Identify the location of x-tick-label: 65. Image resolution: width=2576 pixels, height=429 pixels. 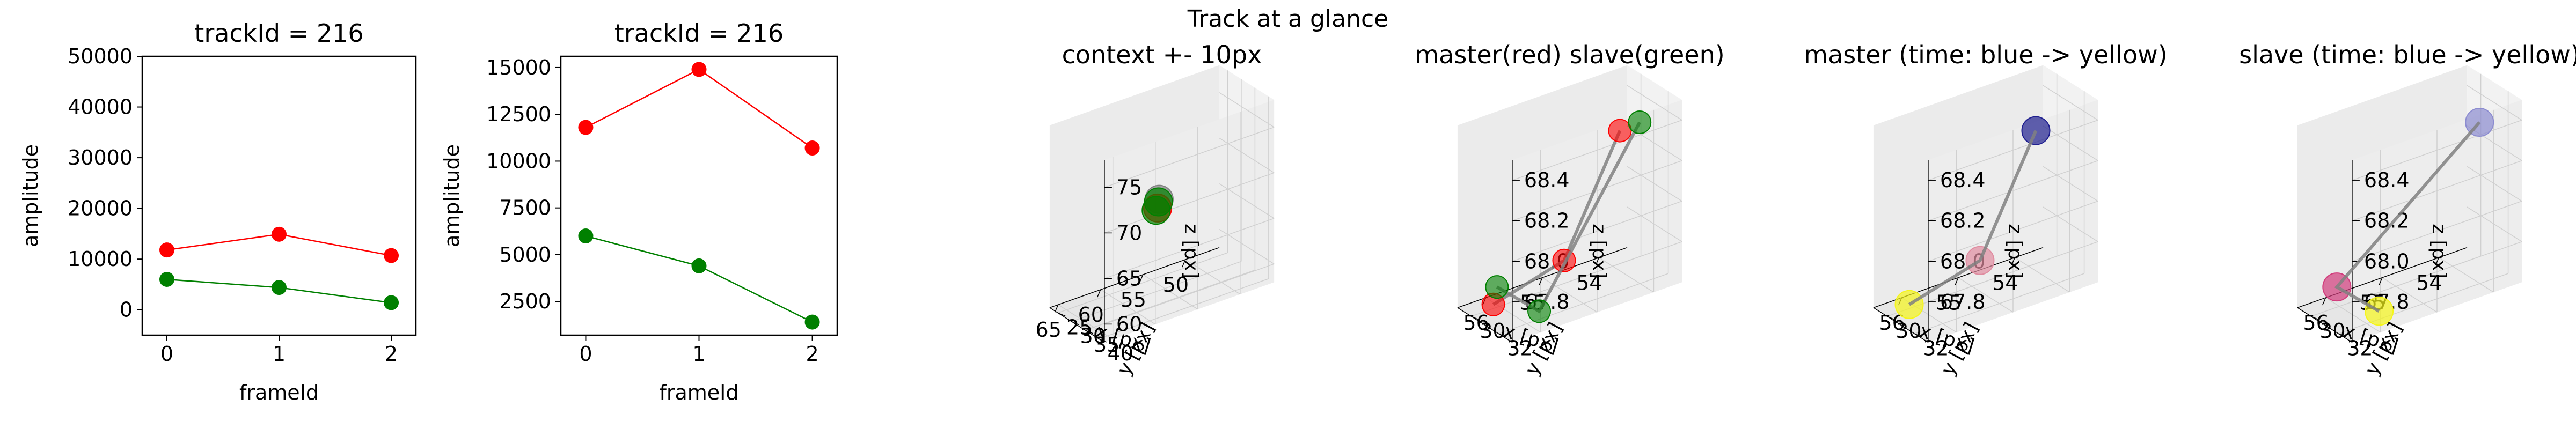
(1049, 330).